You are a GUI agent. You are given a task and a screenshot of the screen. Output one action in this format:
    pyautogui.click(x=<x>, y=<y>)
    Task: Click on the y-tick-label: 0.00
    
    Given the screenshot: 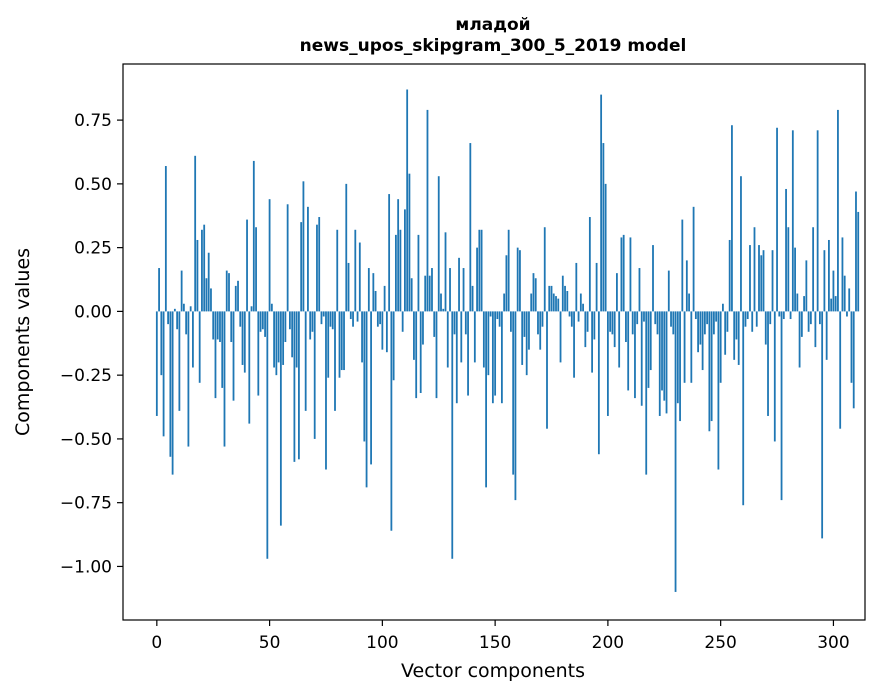 What is the action you would take?
    pyautogui.click(x=93, y=312)
    